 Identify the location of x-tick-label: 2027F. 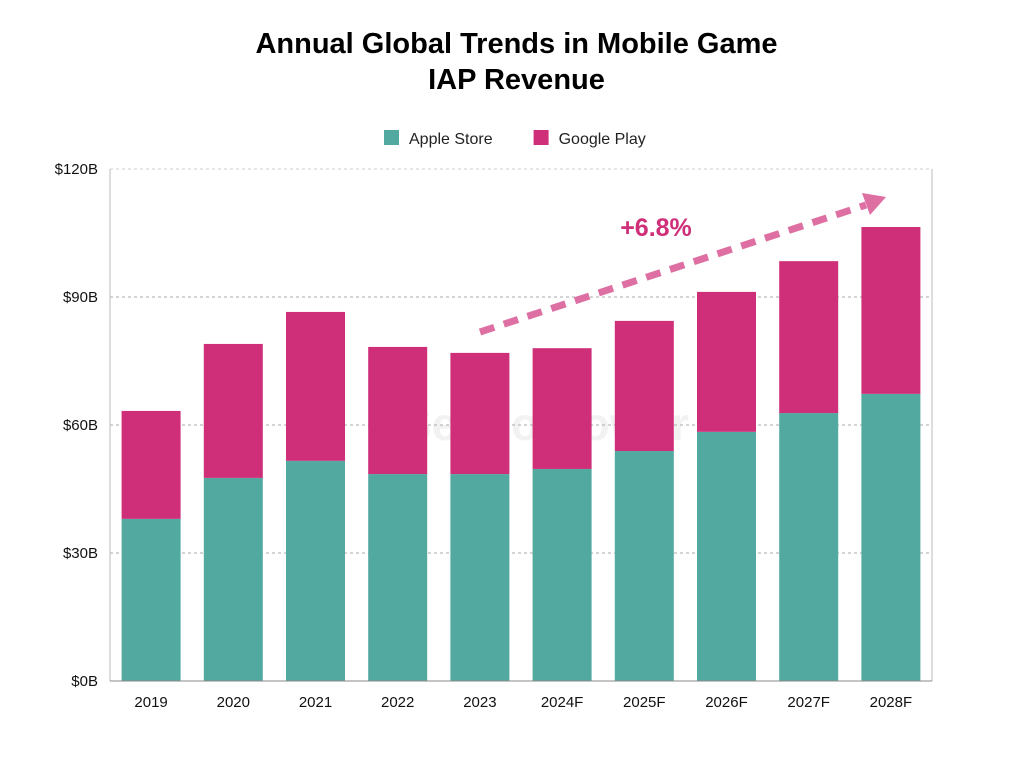
(808, 702).